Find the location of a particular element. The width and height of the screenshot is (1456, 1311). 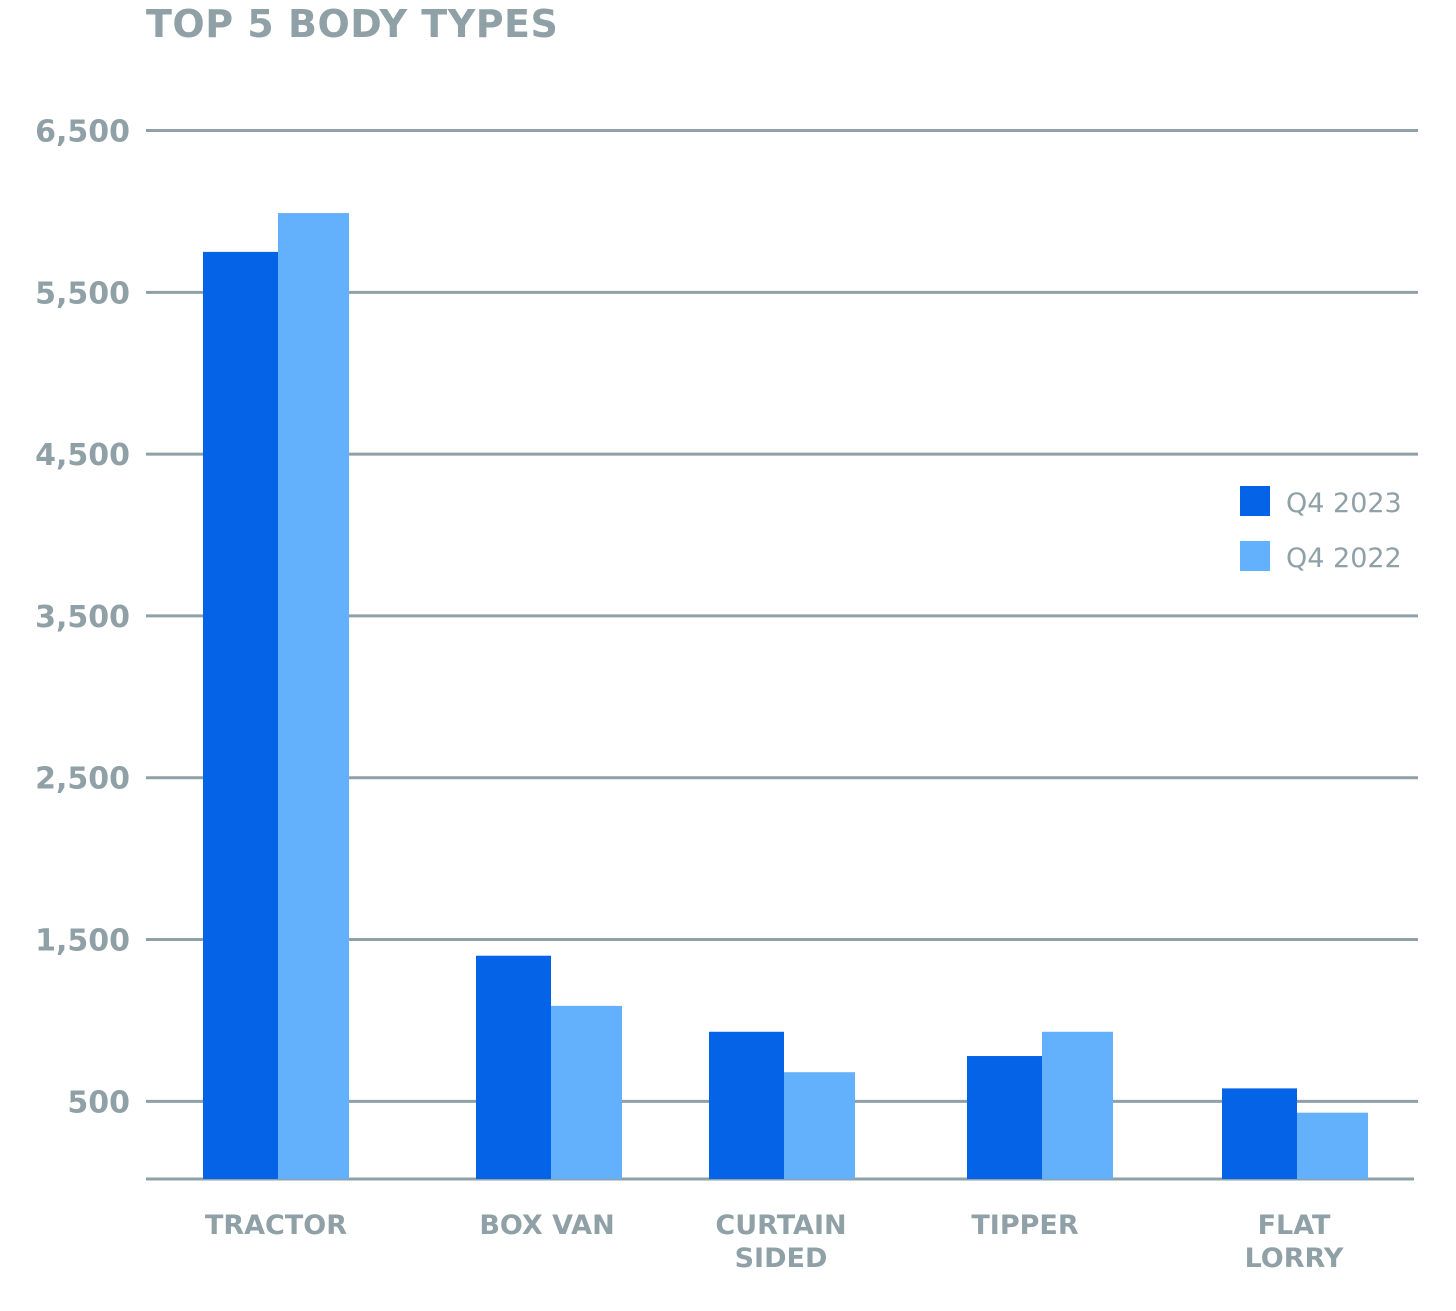

category-label: BOX VAN is located at coordinates (546, 1225).